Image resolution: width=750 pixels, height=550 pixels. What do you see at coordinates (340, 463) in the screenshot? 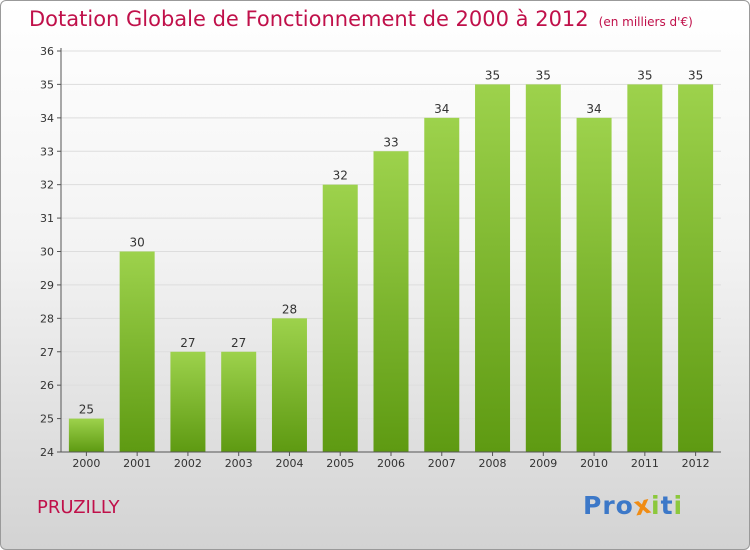
I see `x-tick-label: 2005` at bounding box center [340, 463].